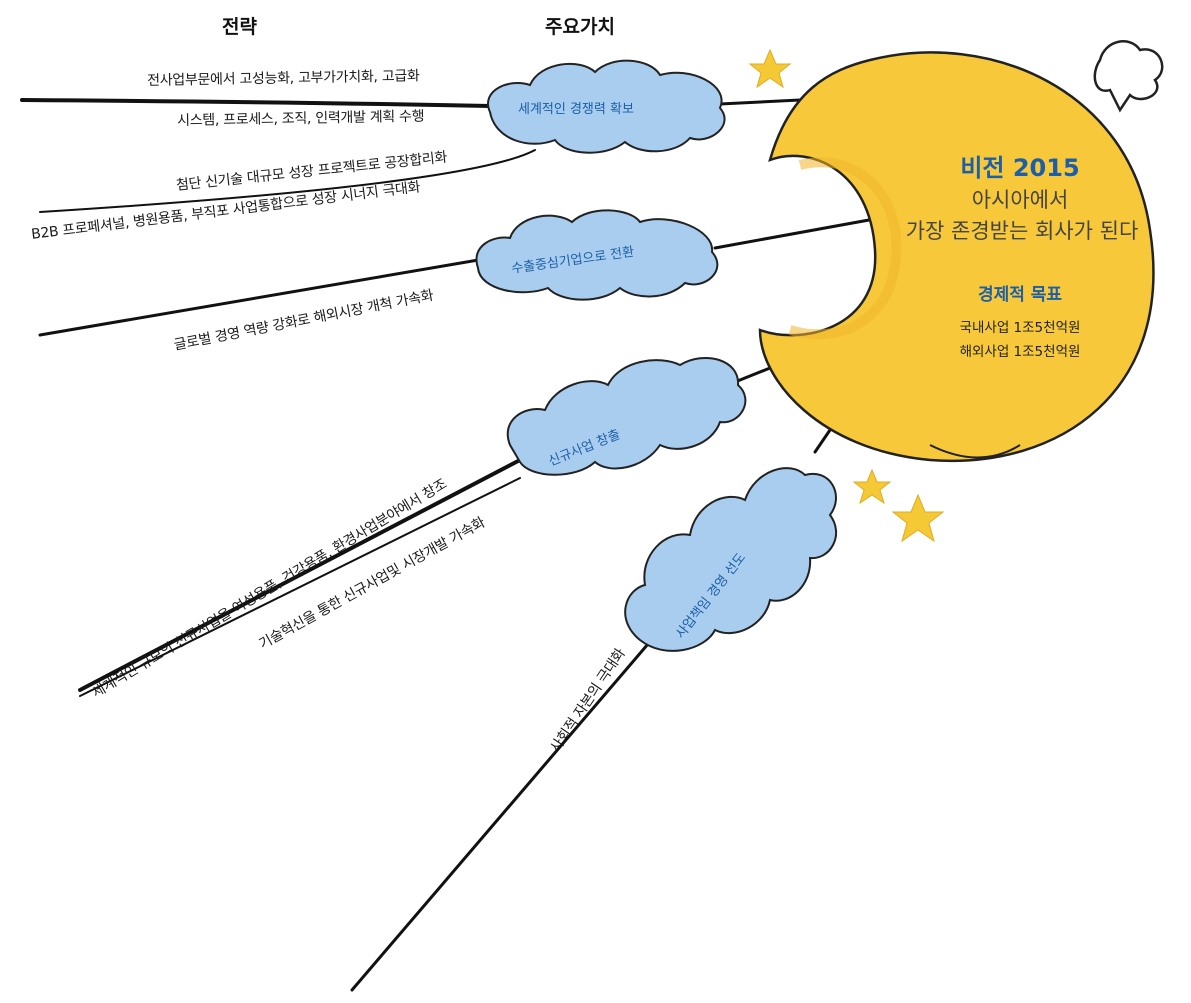 Image resolution: width=1191 pixels, height=1003 pixels. I want to click on antenna-line-5b, so click(822, 441).